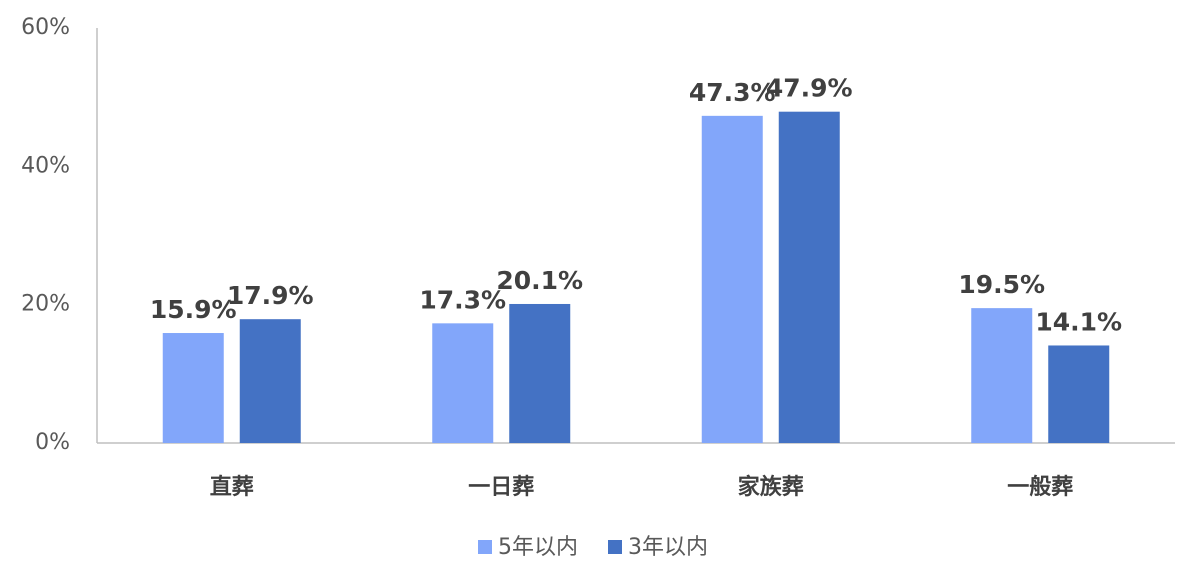 The width and height of the screenshot is (1200, 579). I want to click on x-tick-label: 一日葬, so click(501, 487).